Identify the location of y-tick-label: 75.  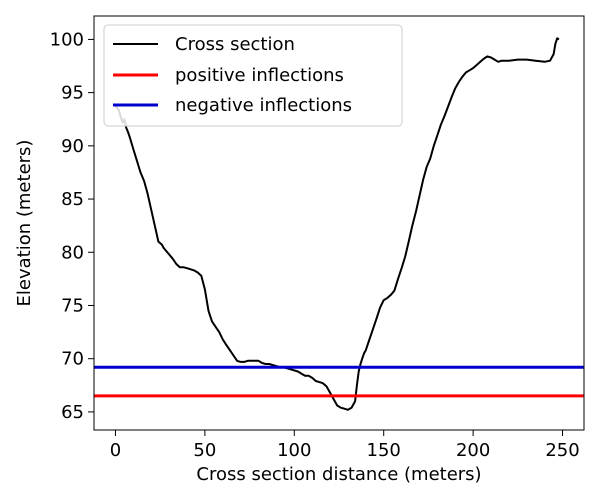
(72, 305).